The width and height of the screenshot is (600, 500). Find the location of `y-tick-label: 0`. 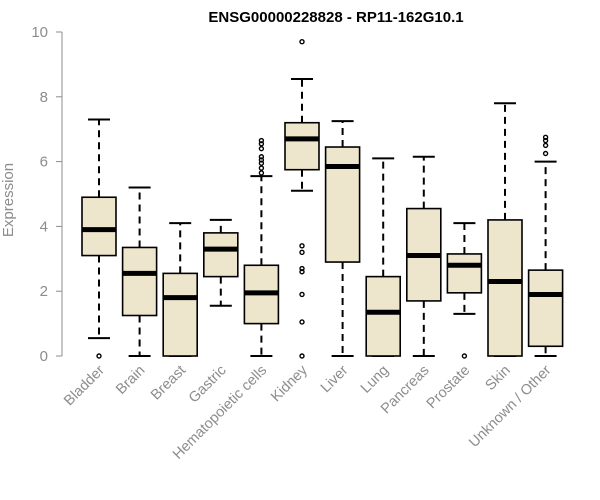

y-tick-label: 0 is located at coordinates (44, 356).